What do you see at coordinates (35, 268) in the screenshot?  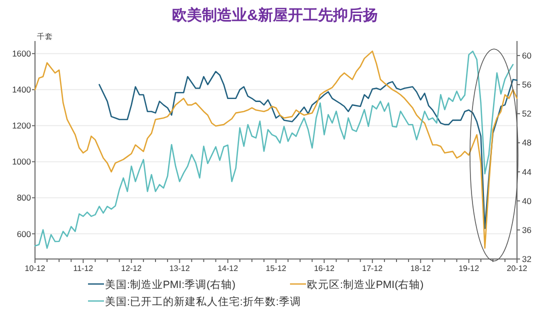 I see `x-tick-label: 10-12` at bounding box center [35, 268].